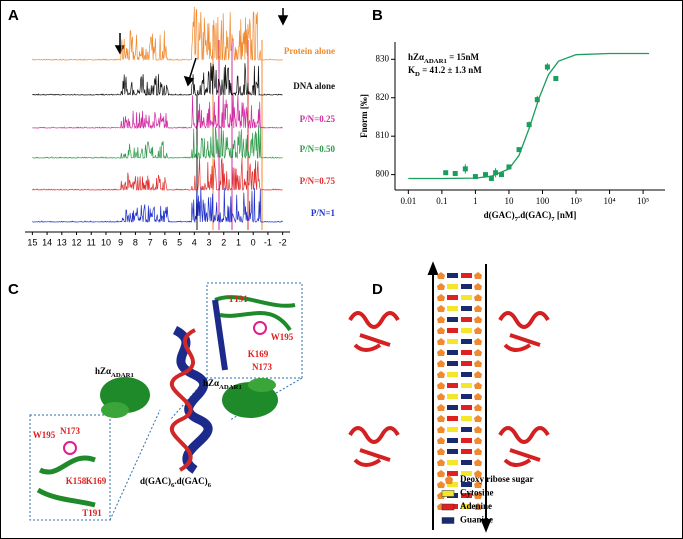 The image size is (683, 539). Describe the element at coordinates (76, 481) in the screenshot. I see `residue-label: K158` at that location.